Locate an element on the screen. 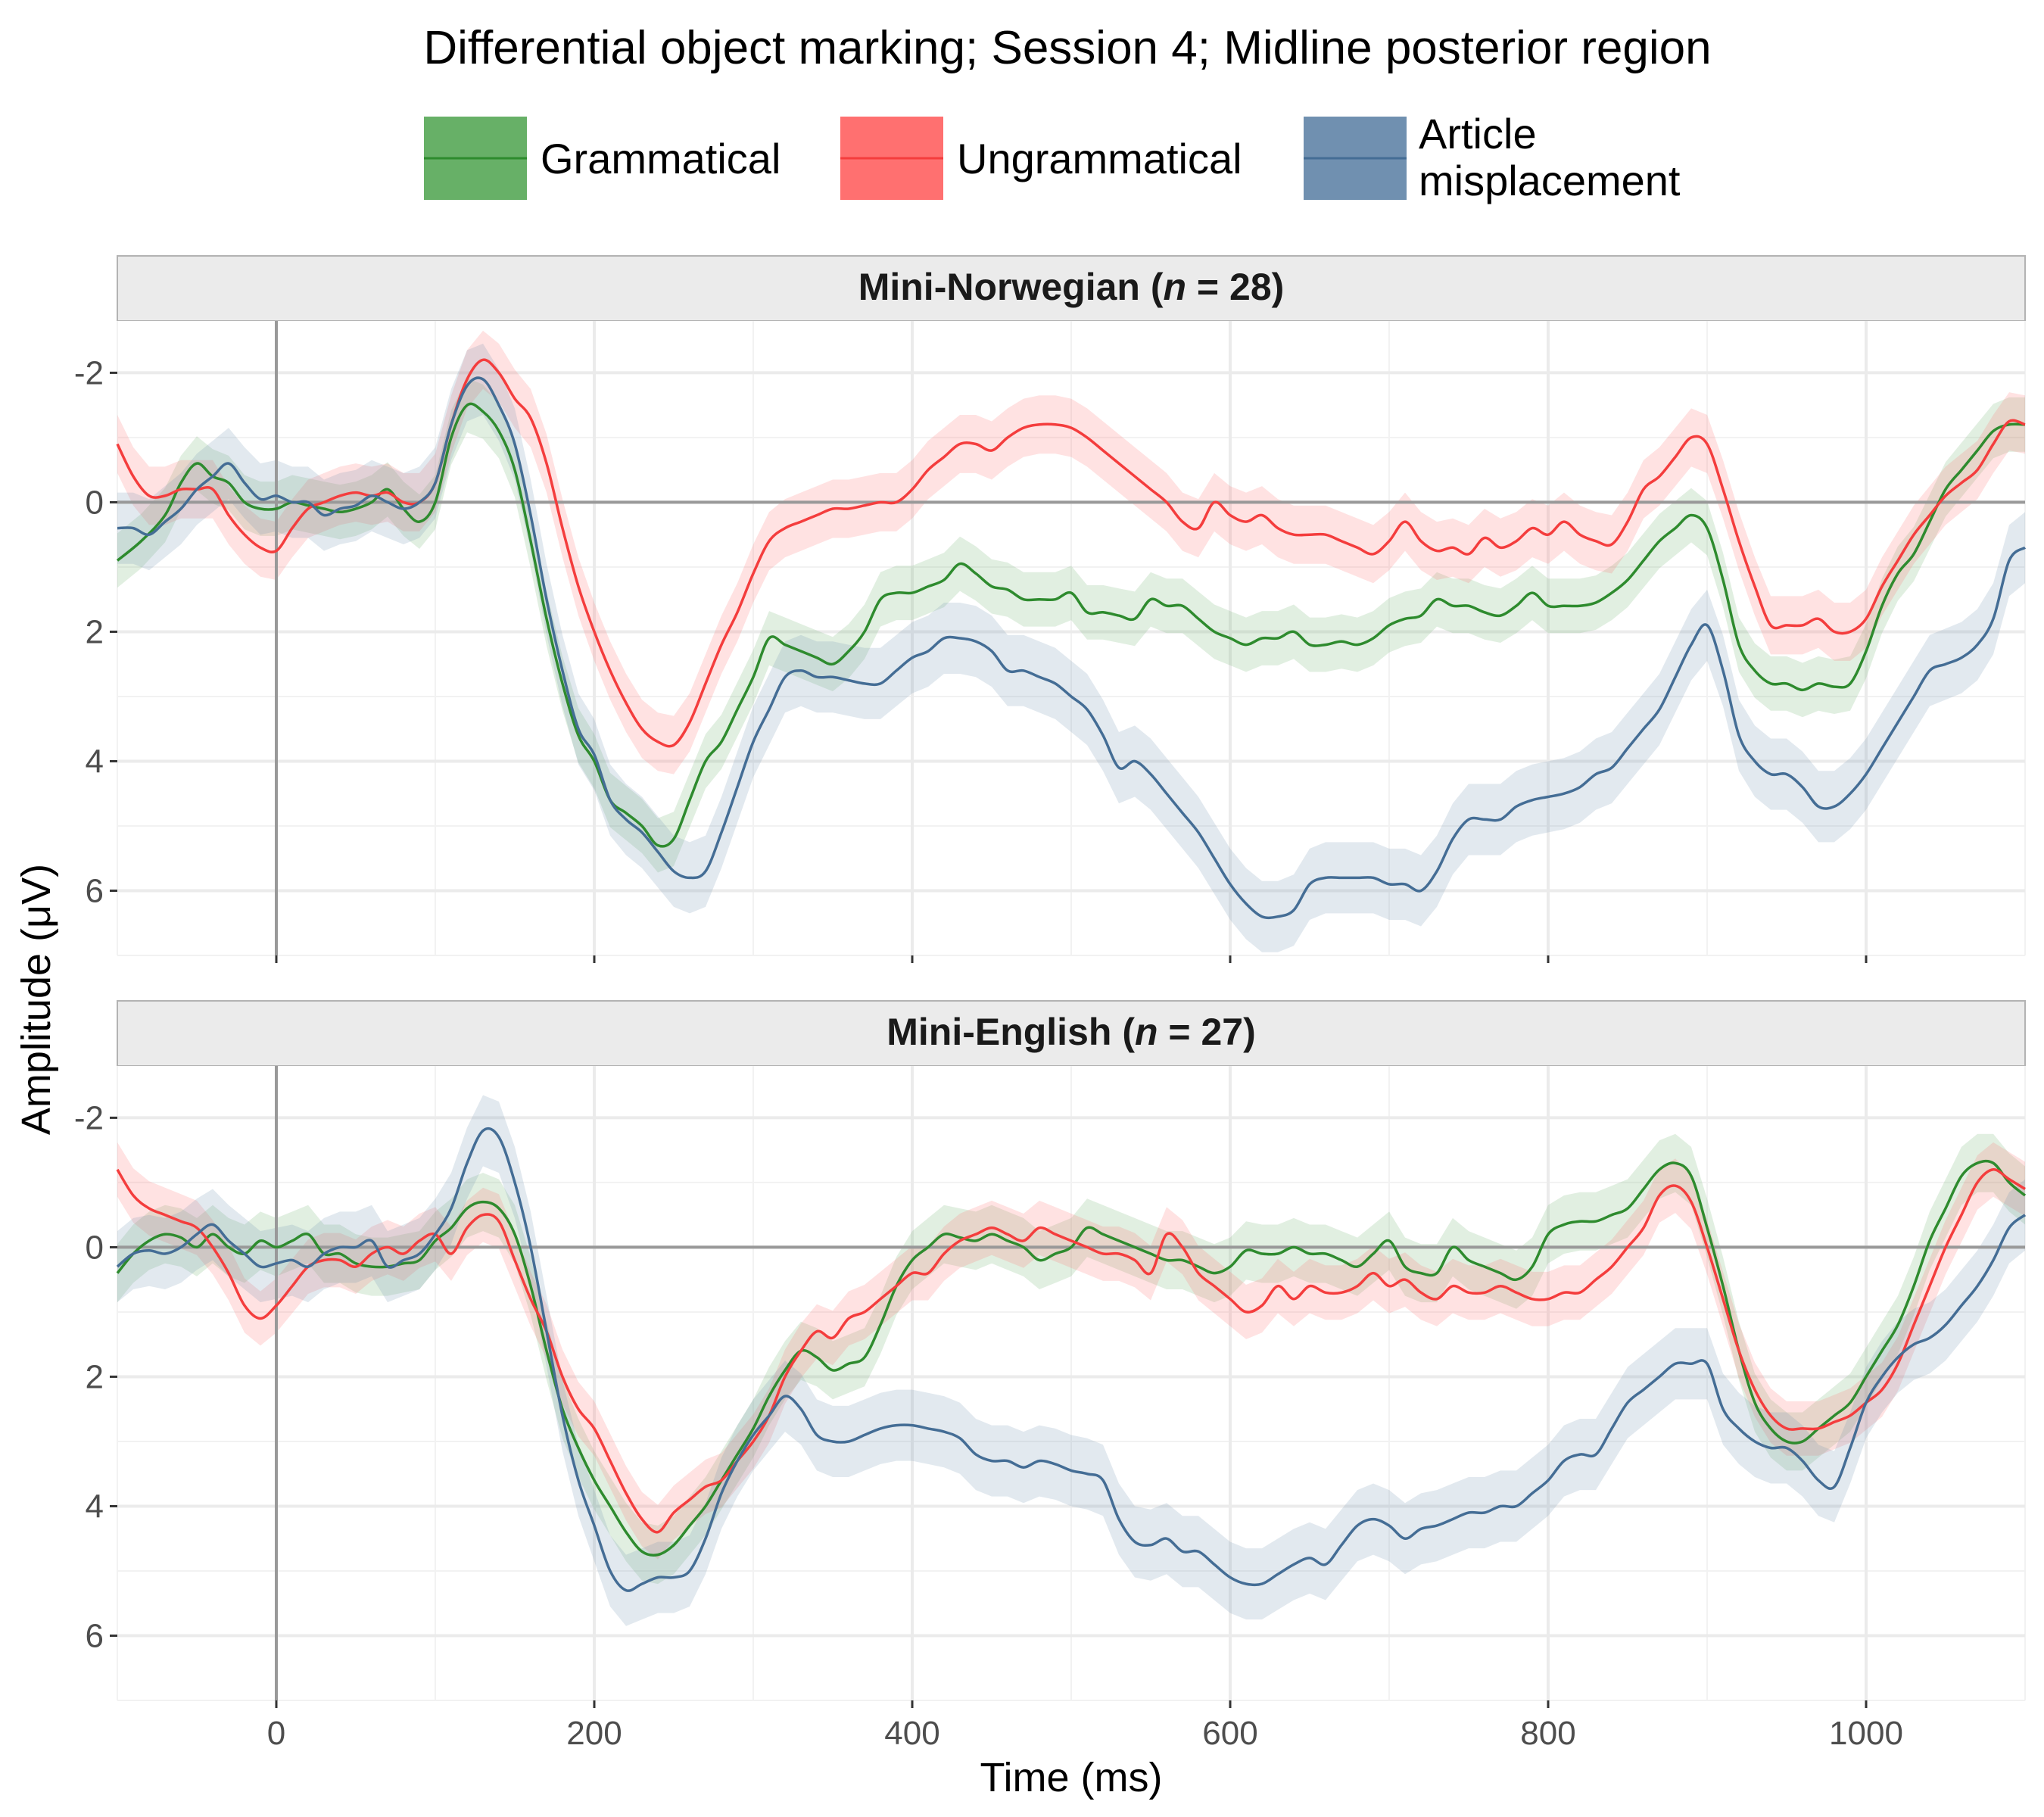  x-tick-label: 1000 is located at coordinates (1866, 1733).